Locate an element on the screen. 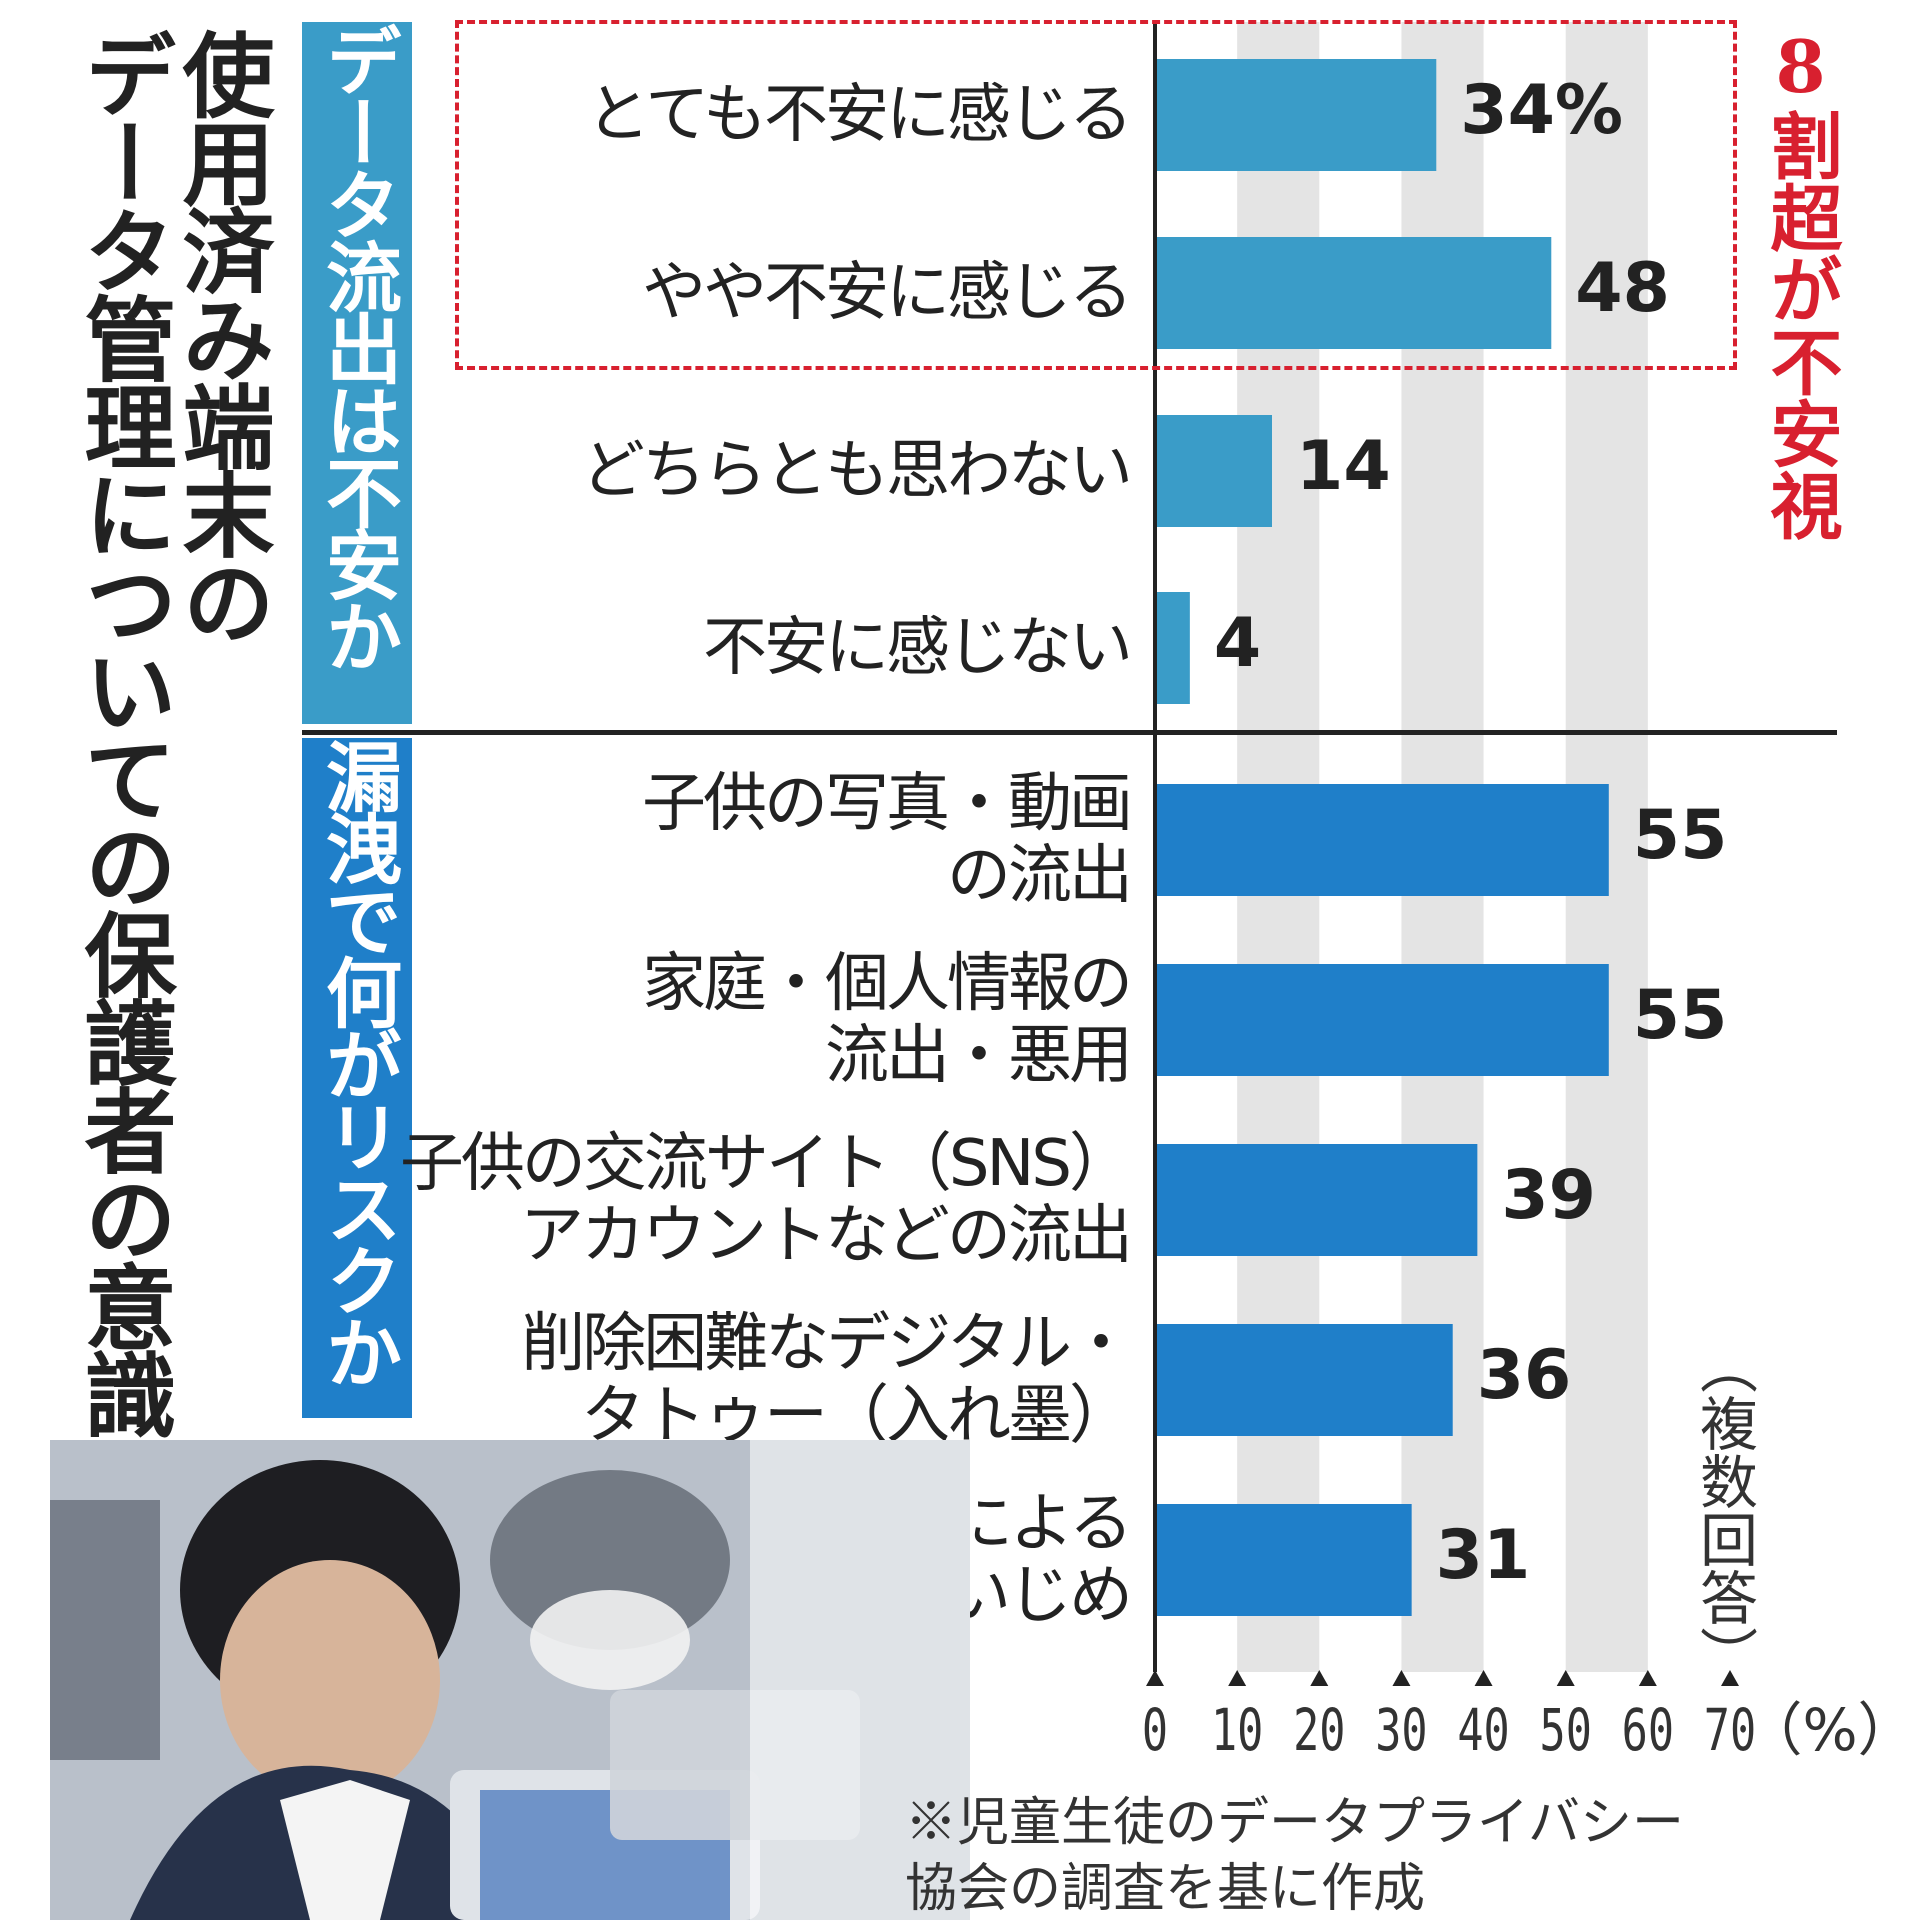  chart-title-line-1: 使用済み端末の is located at coordinates (220, 336).